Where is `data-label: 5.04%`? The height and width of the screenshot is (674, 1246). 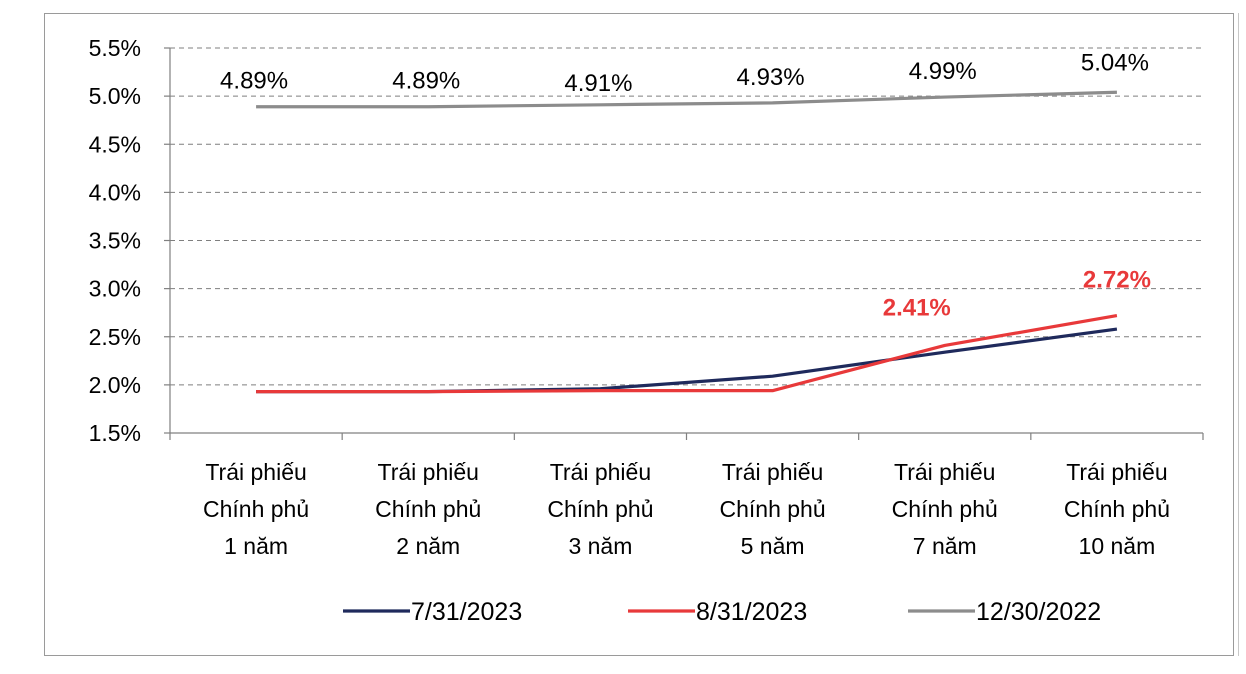
data-label: 5.04% is located at coordinates (1115, 62).